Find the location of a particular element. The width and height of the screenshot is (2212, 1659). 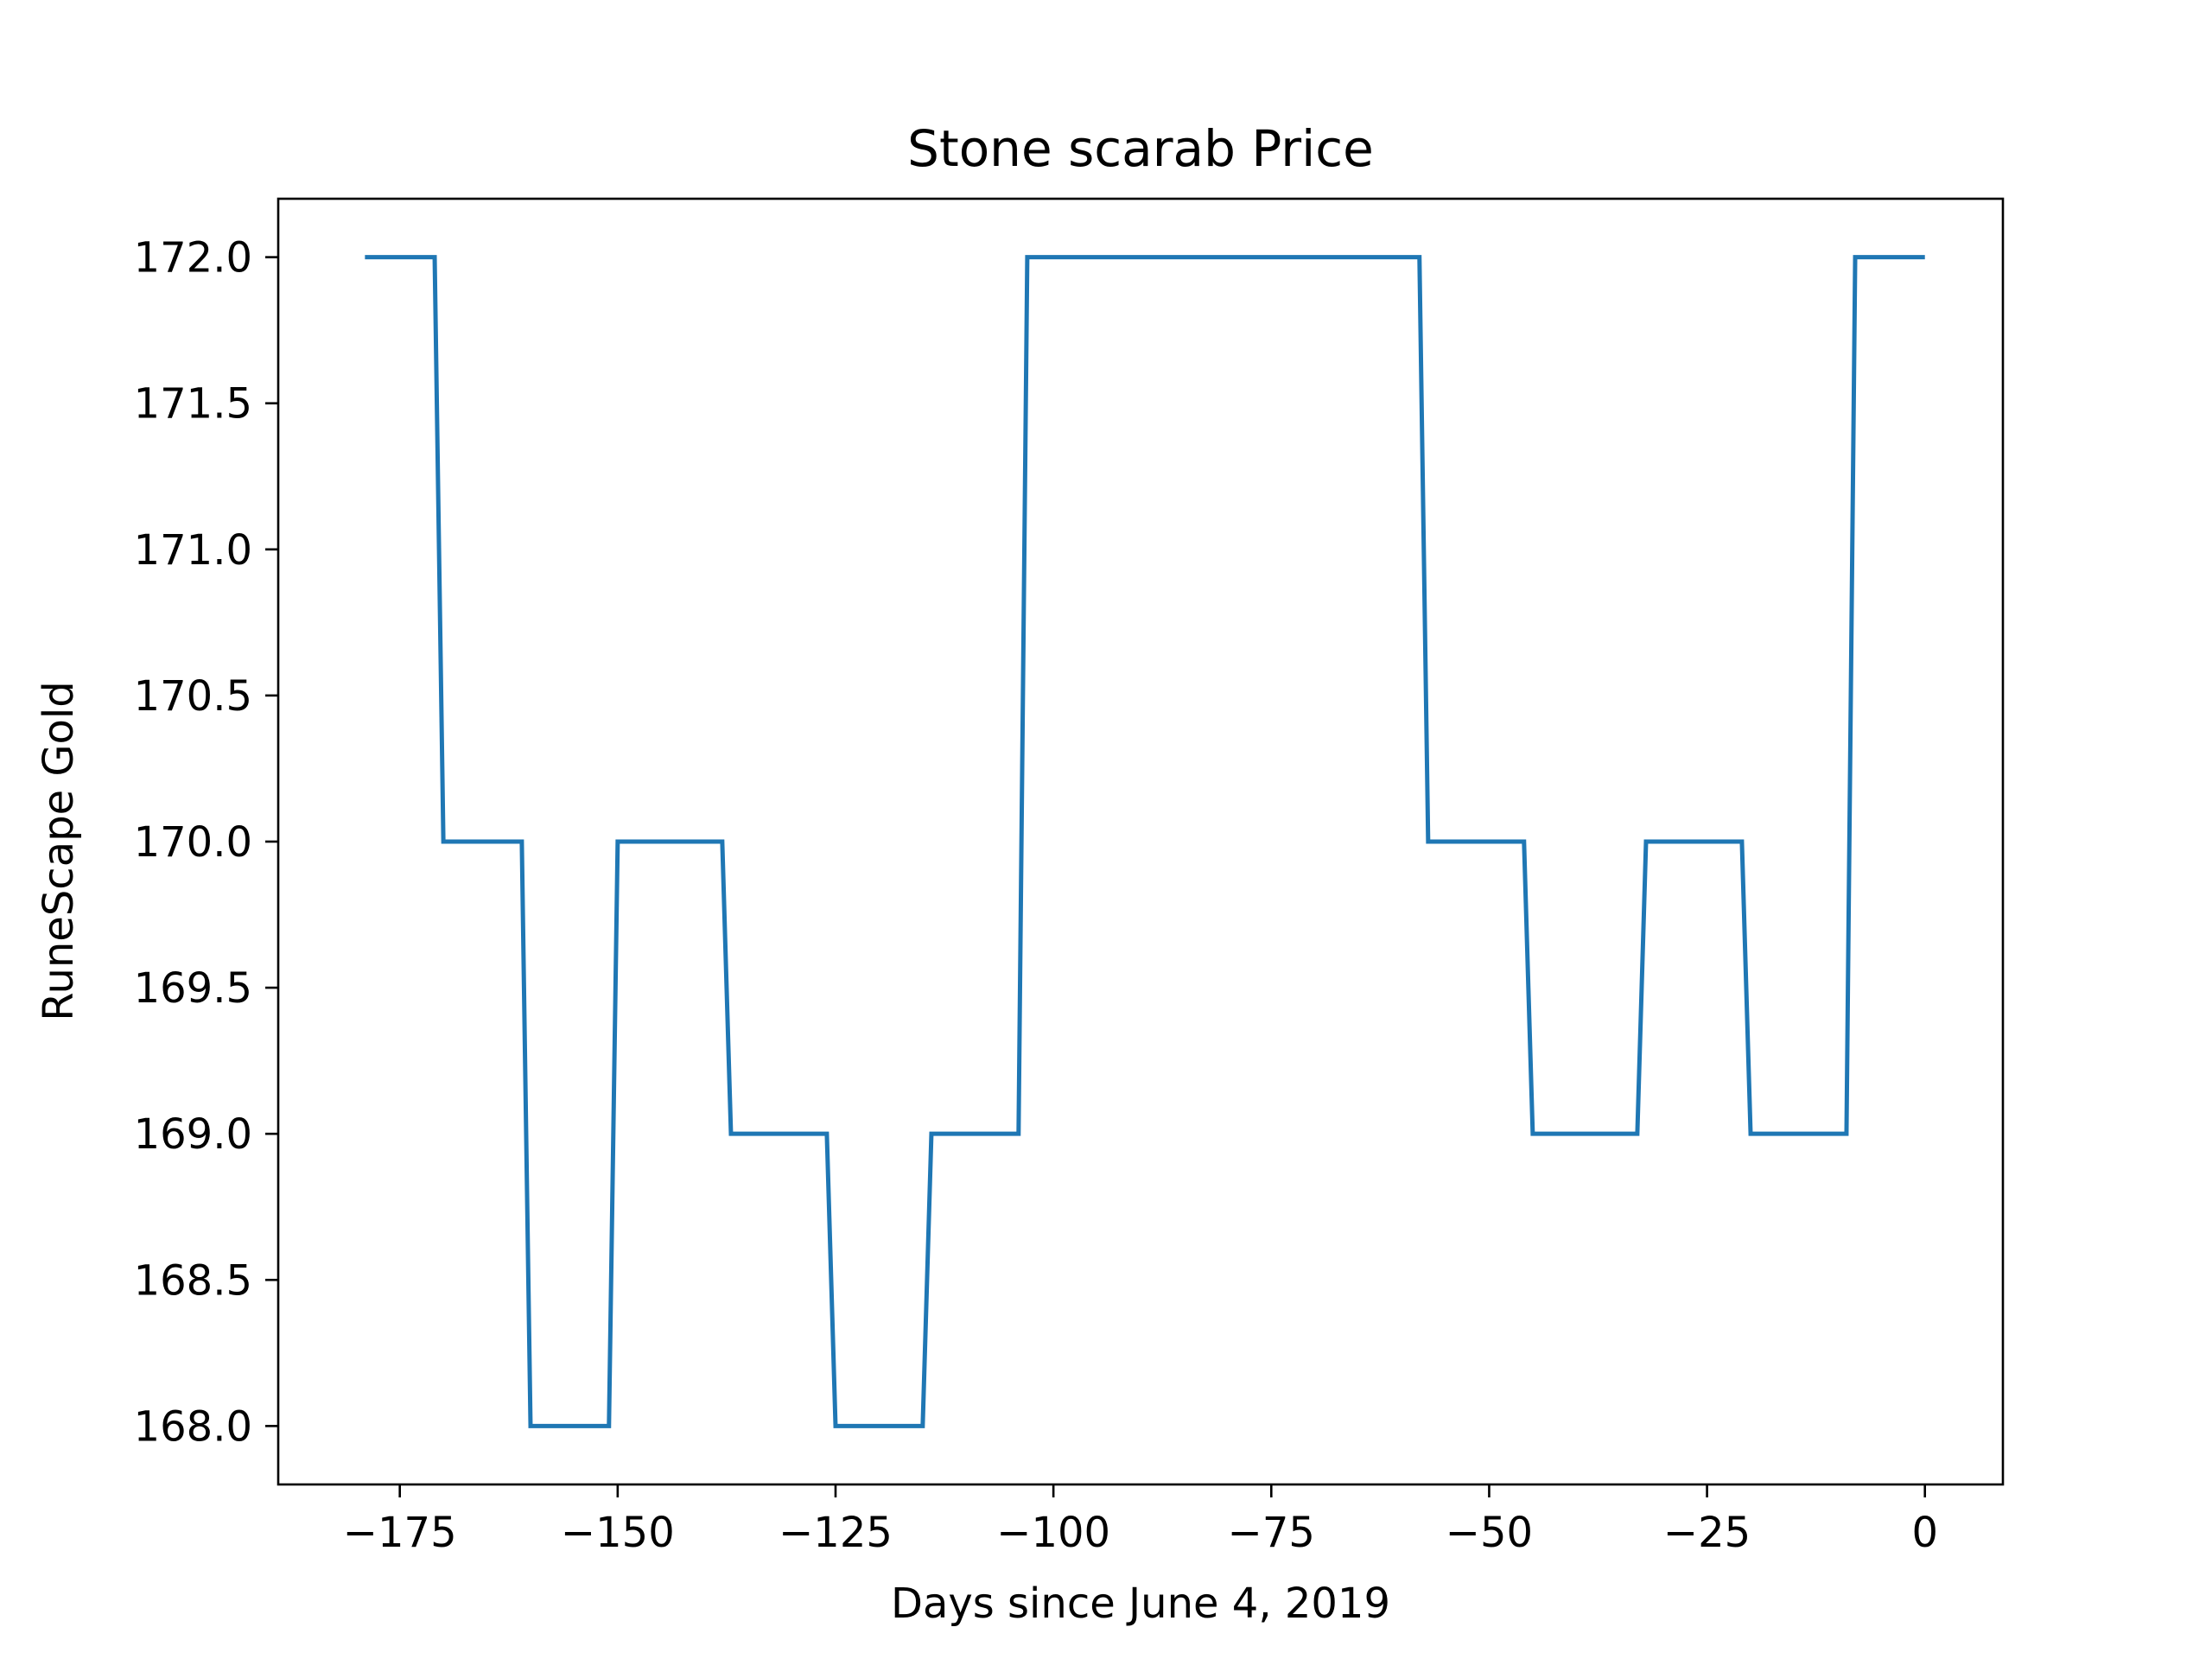

x-tick-label: −125 is located at coordinates (836, 1533).